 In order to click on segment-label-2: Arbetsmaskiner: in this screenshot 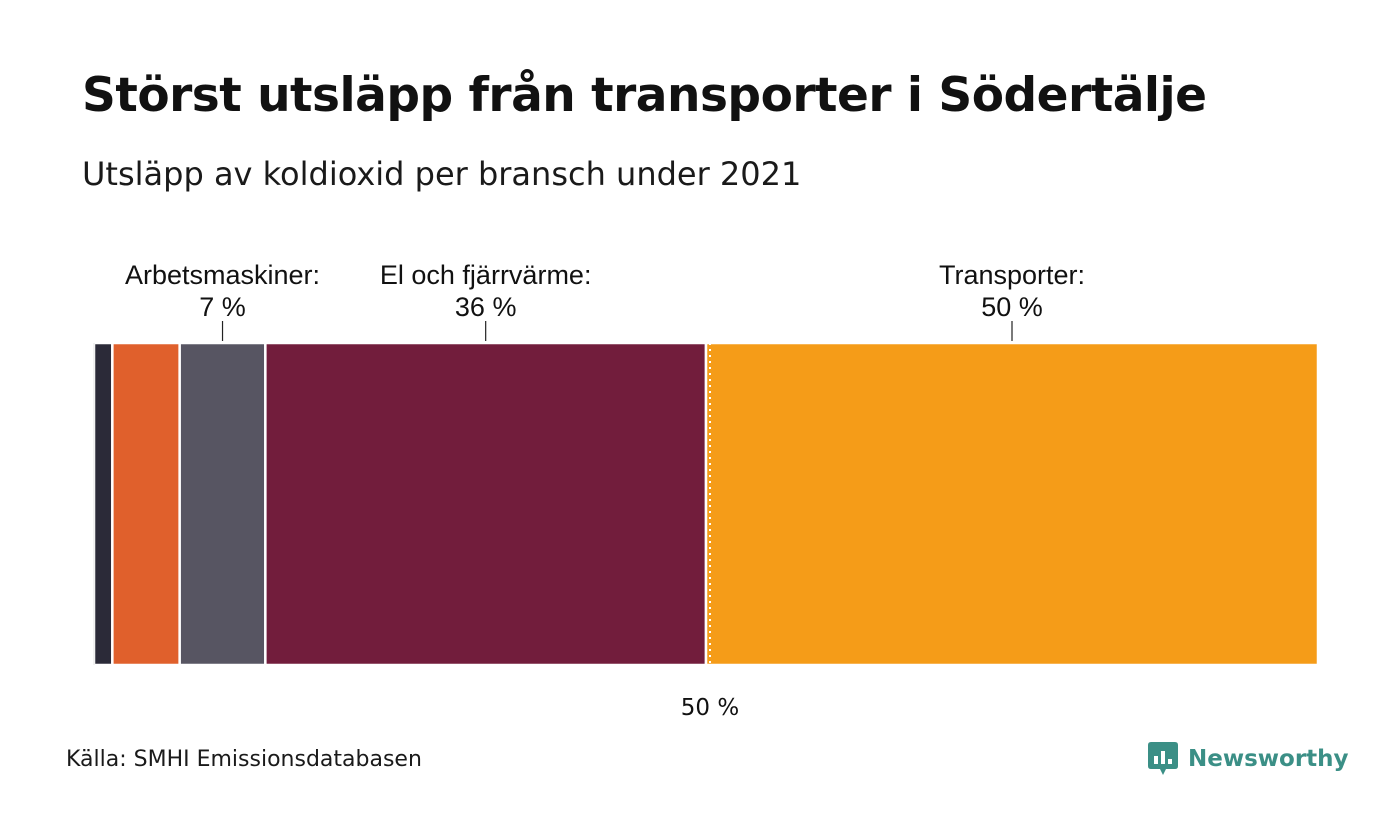, I will do `click(222, 275)`.